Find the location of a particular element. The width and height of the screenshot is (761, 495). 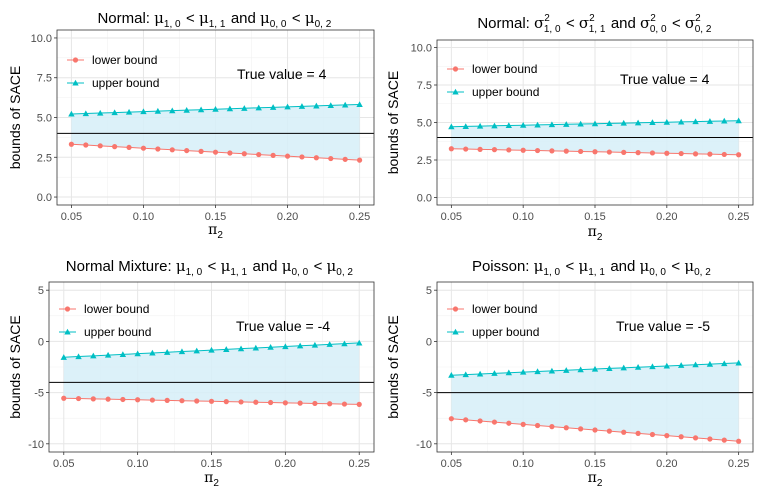

y-tick-label: 2.5 is located at coordinates (424, 161).